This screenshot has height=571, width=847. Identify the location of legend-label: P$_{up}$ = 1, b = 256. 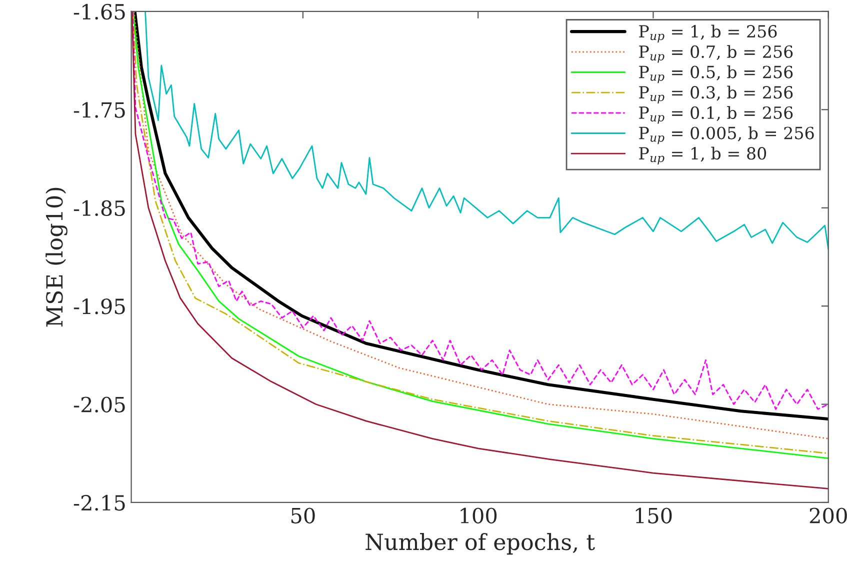
(708, 33).